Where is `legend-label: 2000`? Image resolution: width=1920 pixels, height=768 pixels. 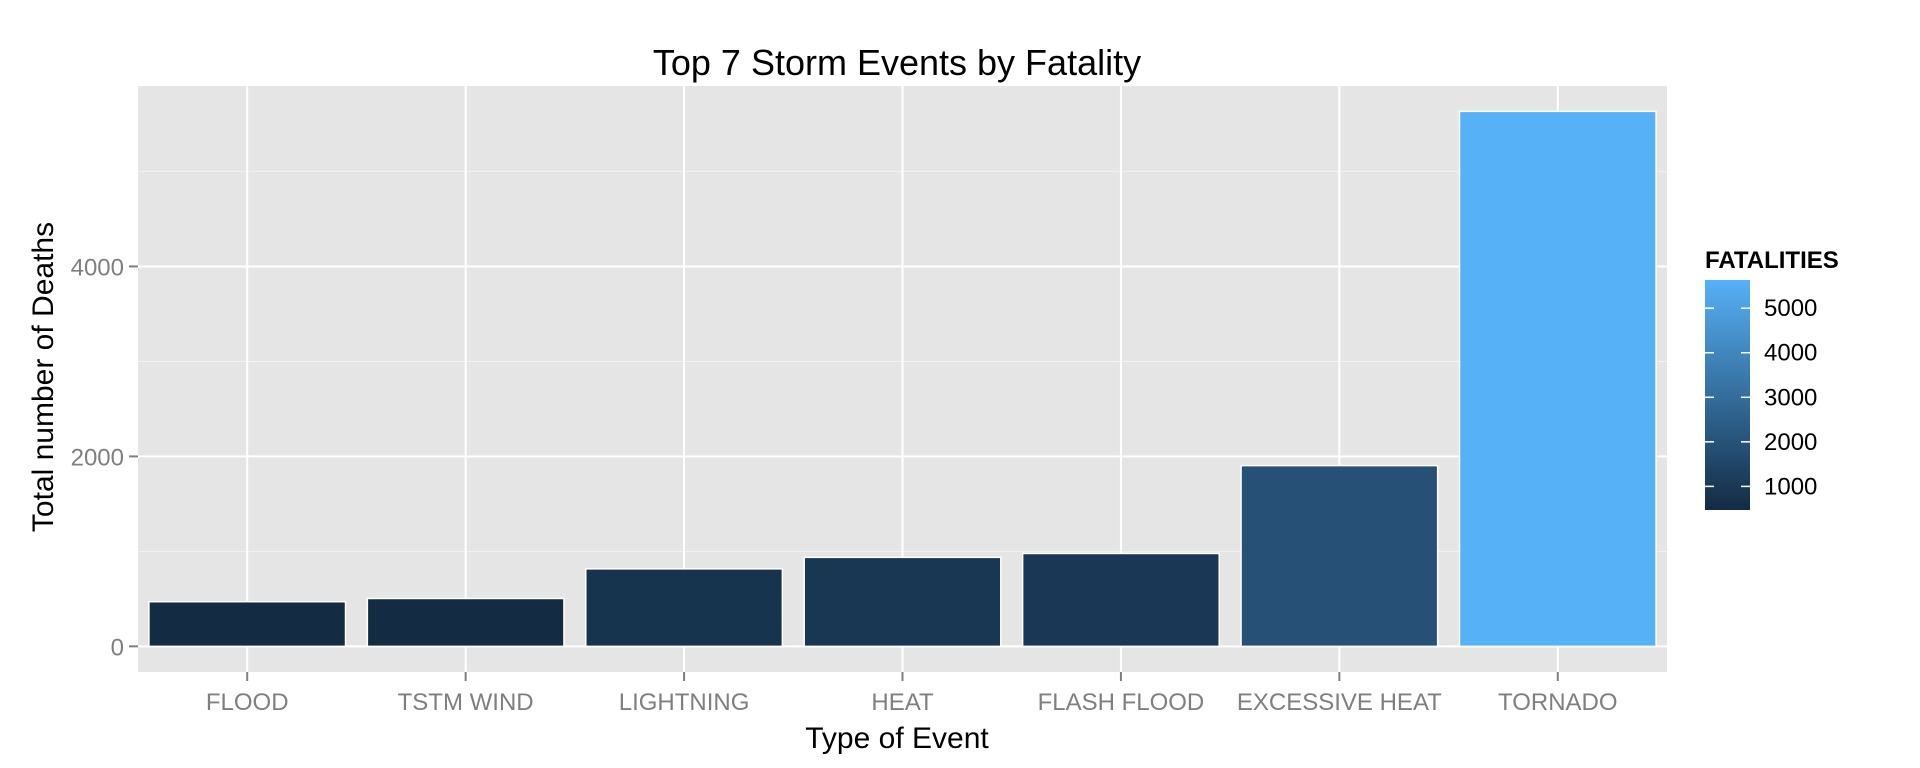
legend-label: 2000 is located at coordinates (1790, 442).